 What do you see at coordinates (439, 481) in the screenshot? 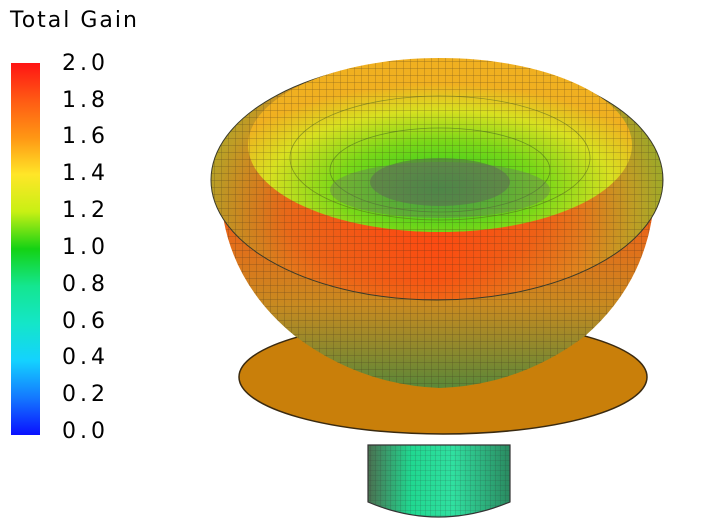
I see `lower-lobe` at bounding box center [439, 481].